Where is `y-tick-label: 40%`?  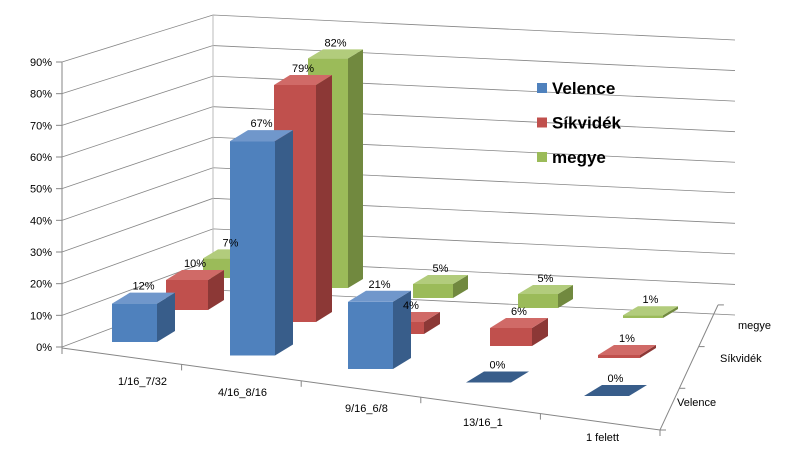
y-tick-label: 40% is located at coordinates (41, 221).